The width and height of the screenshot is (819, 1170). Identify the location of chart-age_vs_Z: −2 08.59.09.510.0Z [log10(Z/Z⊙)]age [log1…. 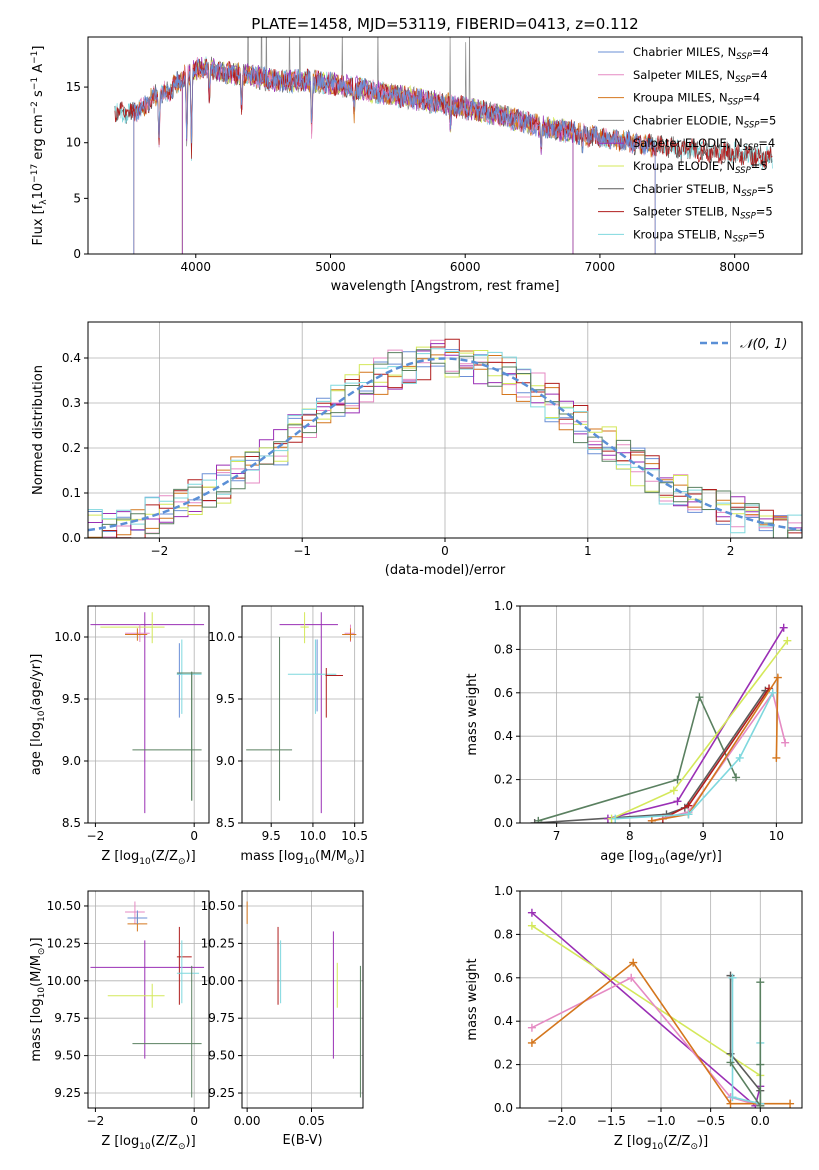
(119, 736).